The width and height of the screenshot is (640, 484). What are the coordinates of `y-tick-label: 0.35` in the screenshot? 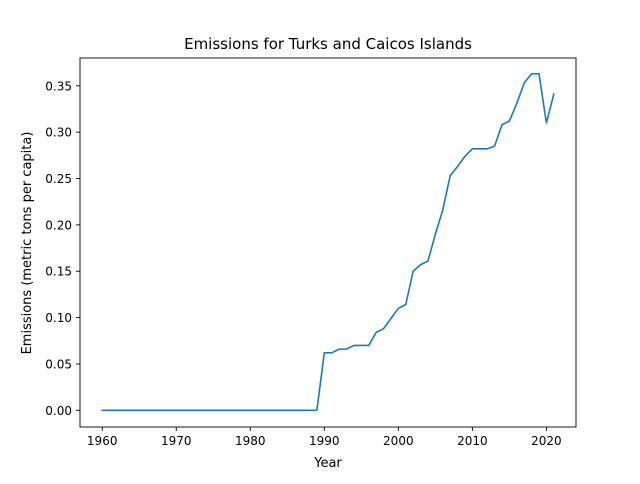 It's located at (58, 86).